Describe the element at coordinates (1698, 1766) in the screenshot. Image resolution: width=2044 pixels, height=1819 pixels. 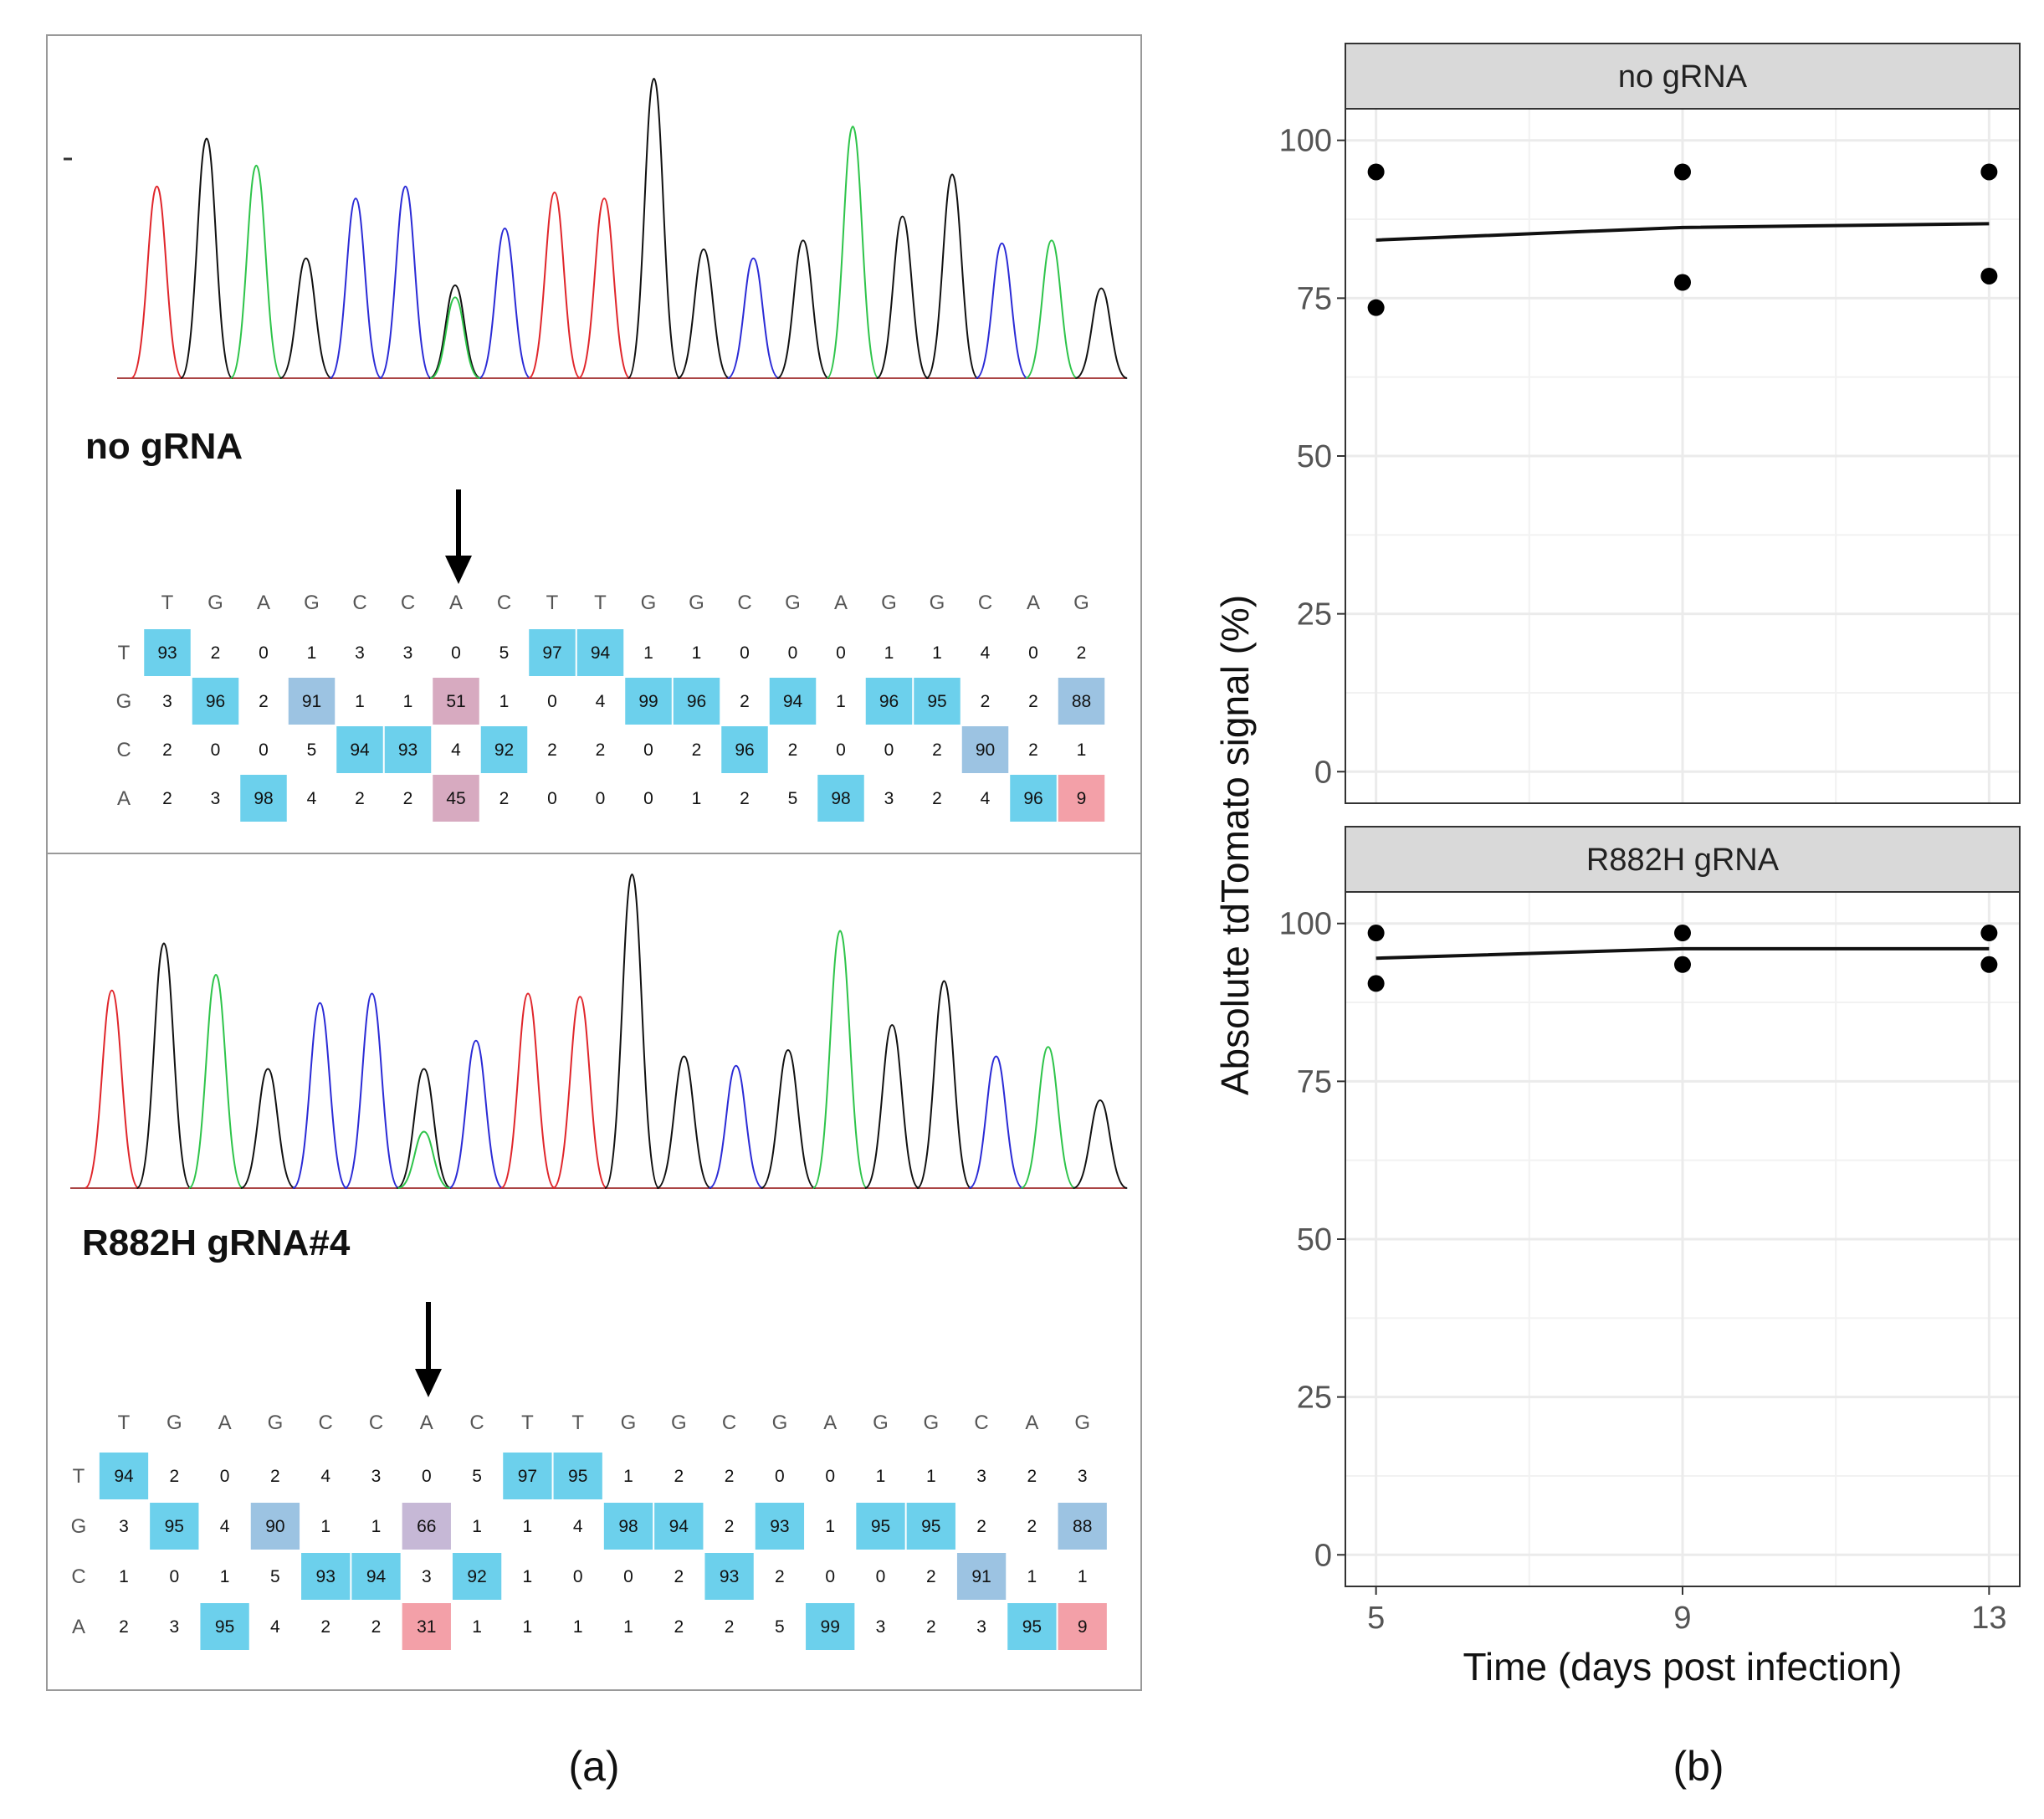
I see `panel-b-caption: (b)` at that location.